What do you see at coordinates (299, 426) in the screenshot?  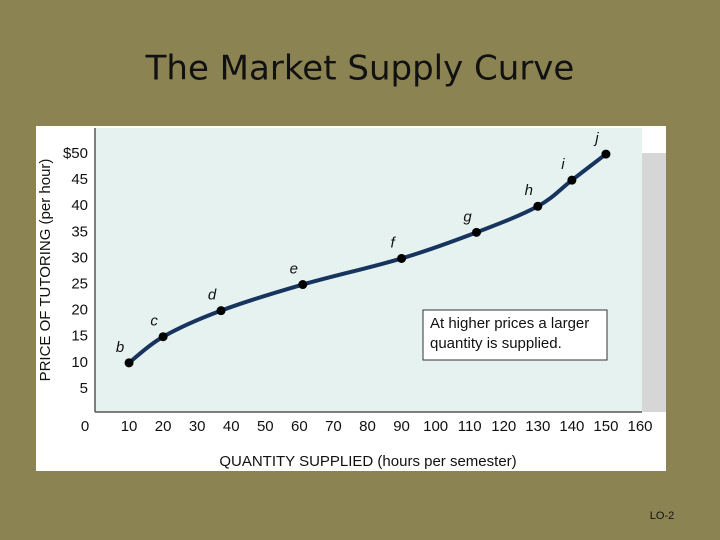 I see `x-tick-label: 60` at bounding box center [299, 426].